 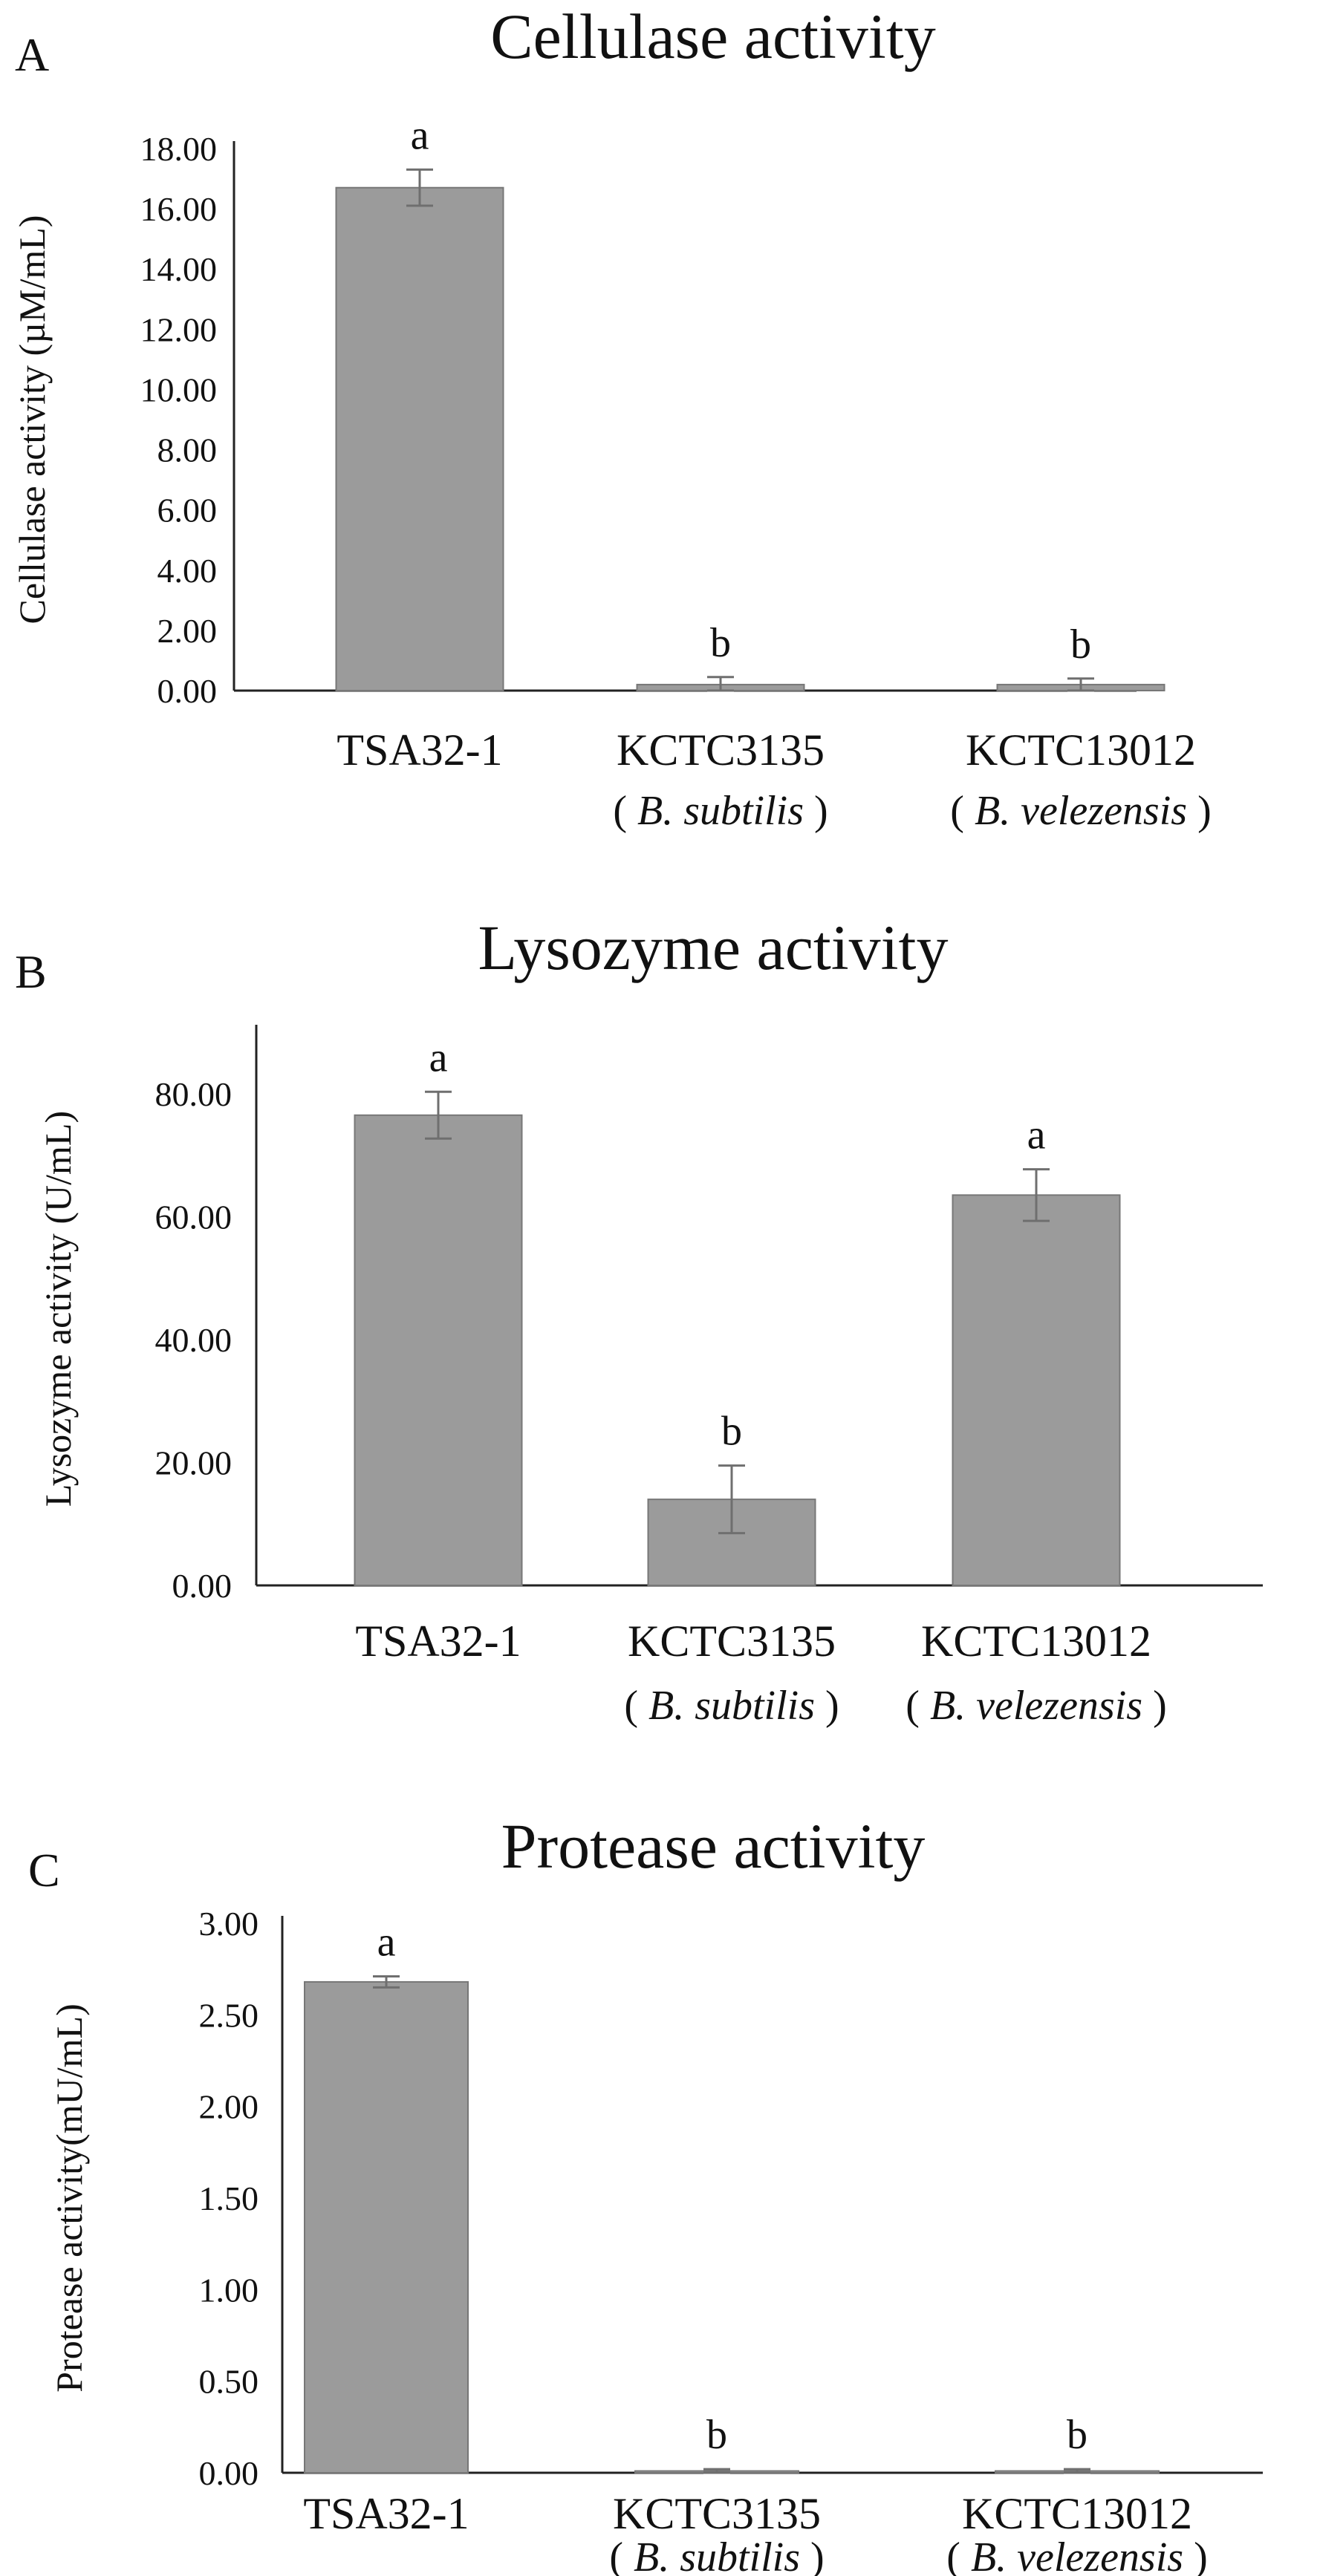 What do you see at coordinates (713, 1846) in the screenshot?
I see `chart-title: Protease activity` at bounding box center [713, 1846].